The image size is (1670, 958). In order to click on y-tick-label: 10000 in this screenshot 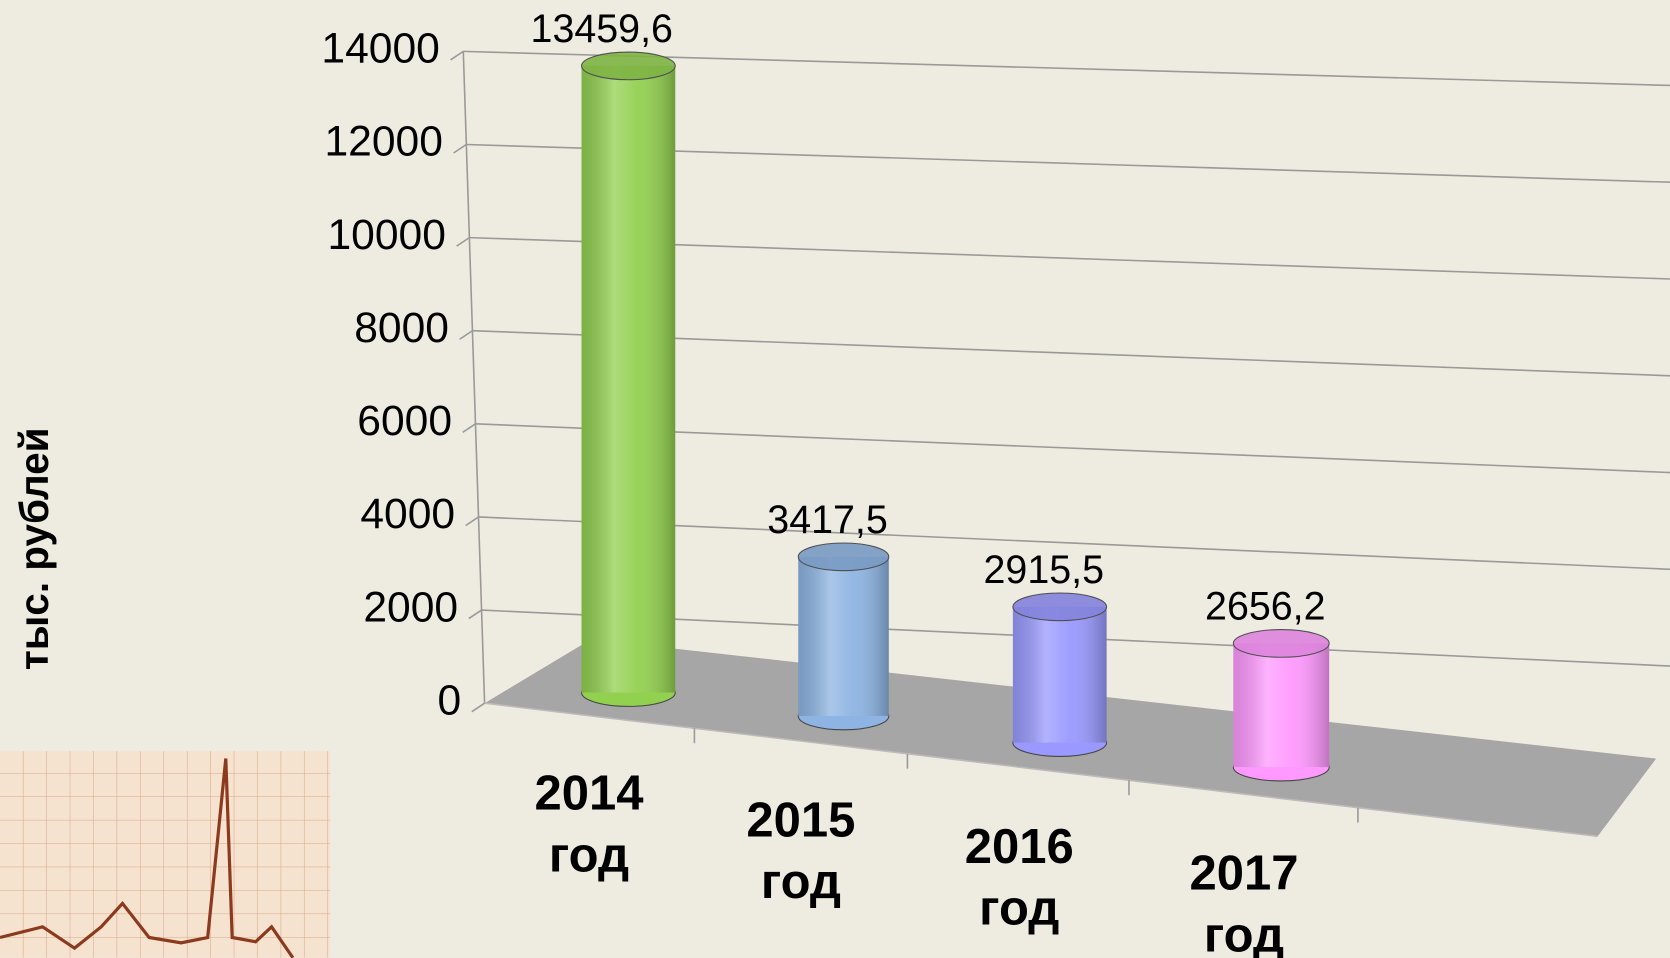, I will do `click(386, 235)`.